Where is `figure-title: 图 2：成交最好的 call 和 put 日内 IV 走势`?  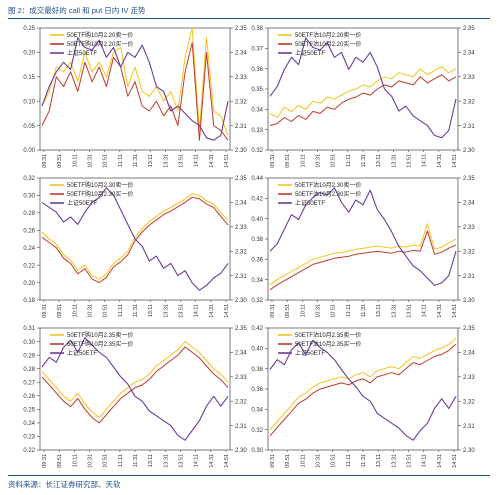 figure-title: 图 2：成交最好的 call 和 put 日内 IV 走势 is located at coordinates (77, 10).